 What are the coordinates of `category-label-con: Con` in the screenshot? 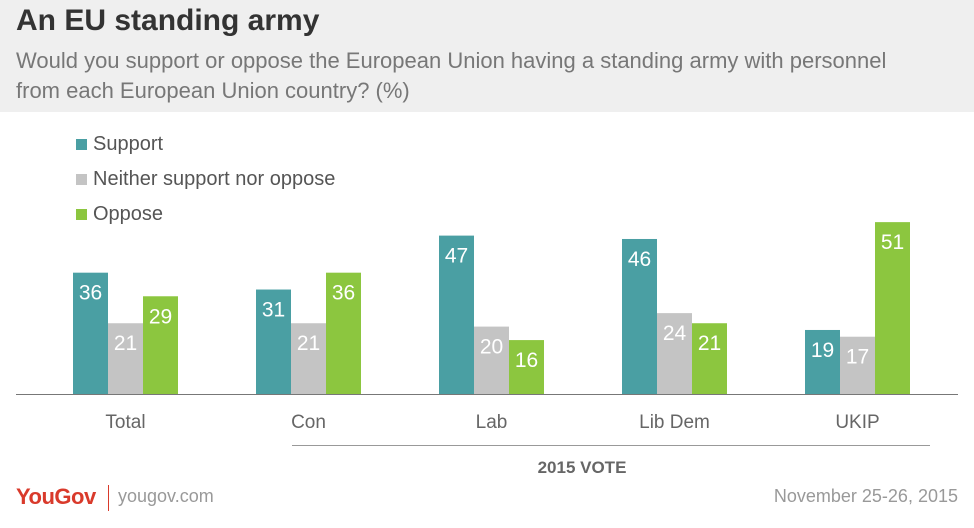 It's located at (308, 422).